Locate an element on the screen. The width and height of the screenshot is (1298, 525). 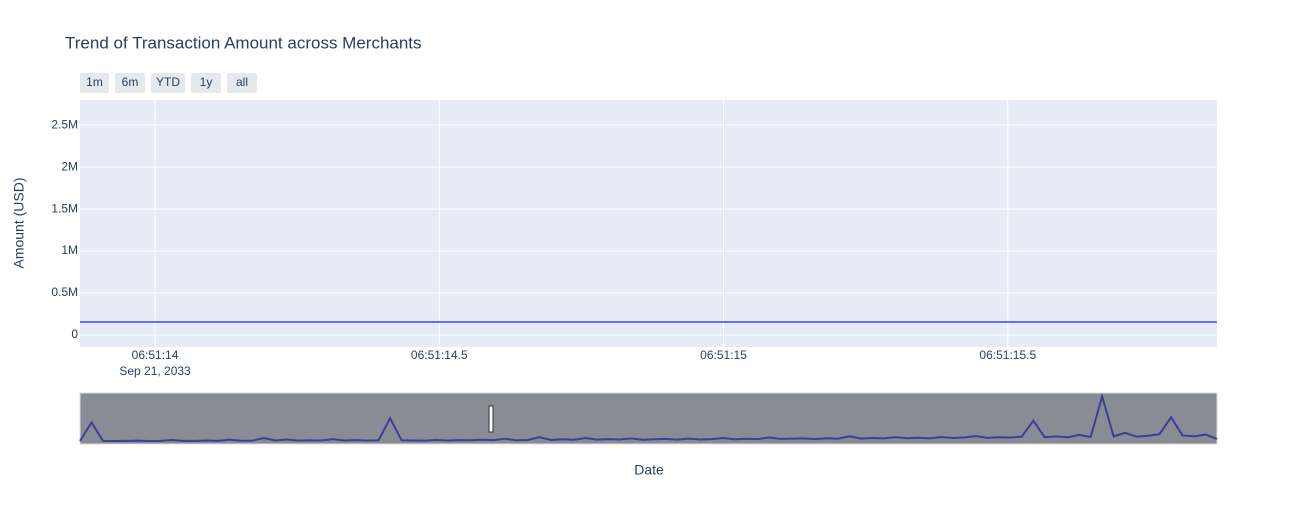
x-tick-label: 06:51:15 is located at coordinates (723, 355).